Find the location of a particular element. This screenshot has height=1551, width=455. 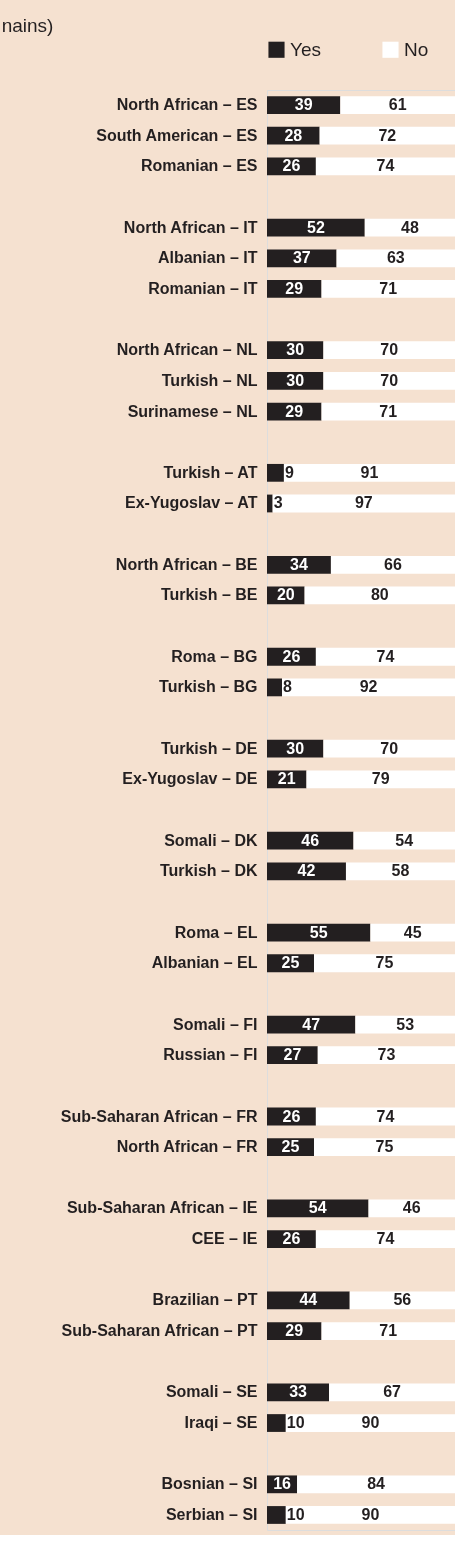

data-label: 21 is located at coordinates (286, 779).